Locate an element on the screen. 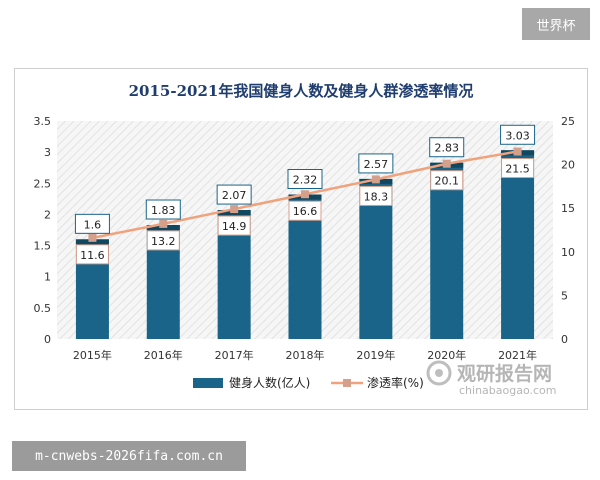 This screenshot has width=600, height=480. rate-data-label: 18.3 is located at coordinates (376, 196).